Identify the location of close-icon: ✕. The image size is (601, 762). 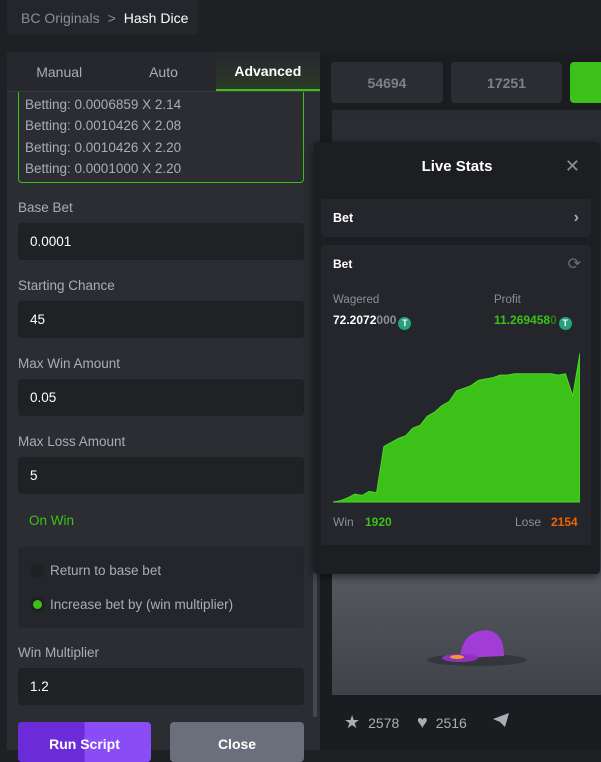
(572, 166).